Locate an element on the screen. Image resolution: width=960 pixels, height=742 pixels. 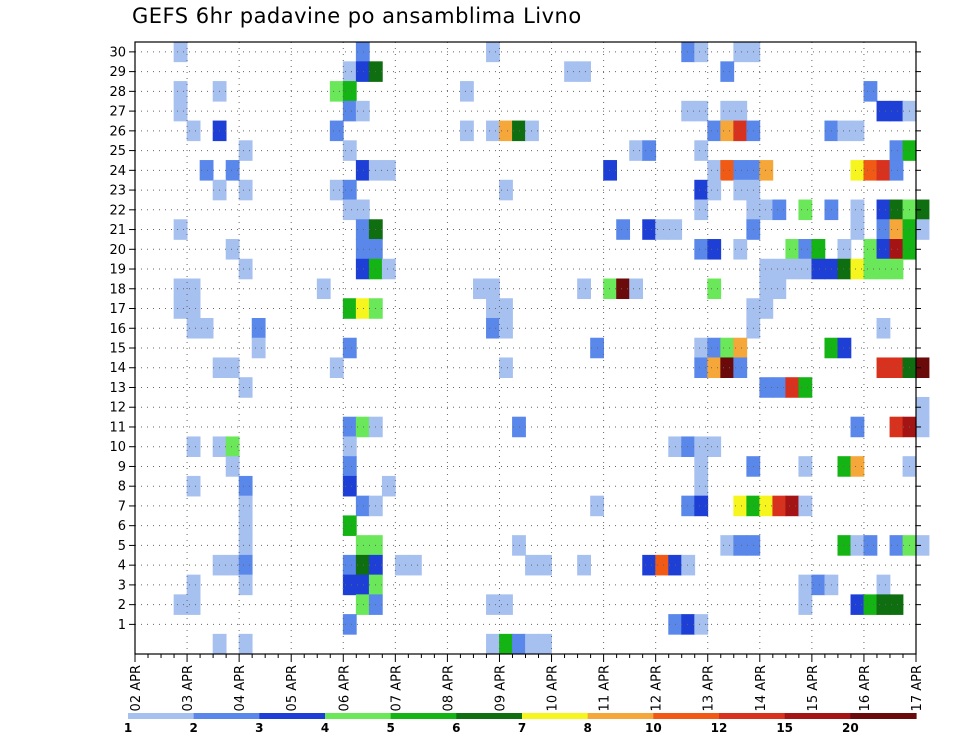
y-tick-label: 30 is located at coordinates (117, 52).